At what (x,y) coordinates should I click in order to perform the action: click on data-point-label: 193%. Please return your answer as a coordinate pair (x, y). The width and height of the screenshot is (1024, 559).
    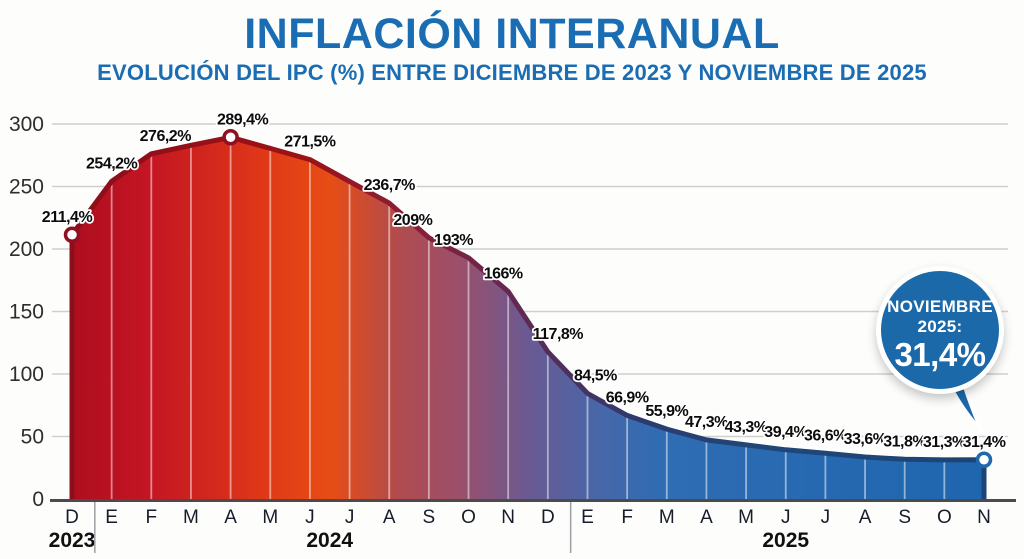
    Looking at the image, I should click on (453, 240).